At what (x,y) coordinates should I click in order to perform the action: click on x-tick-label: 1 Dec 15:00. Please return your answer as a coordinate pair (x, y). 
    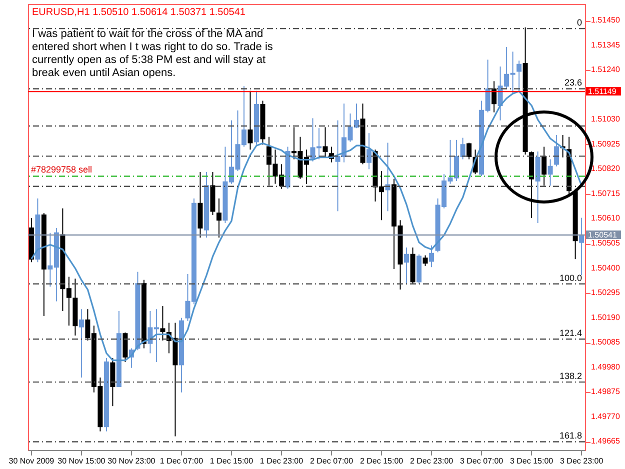
    Looking at the image, I should click on (232, 461).